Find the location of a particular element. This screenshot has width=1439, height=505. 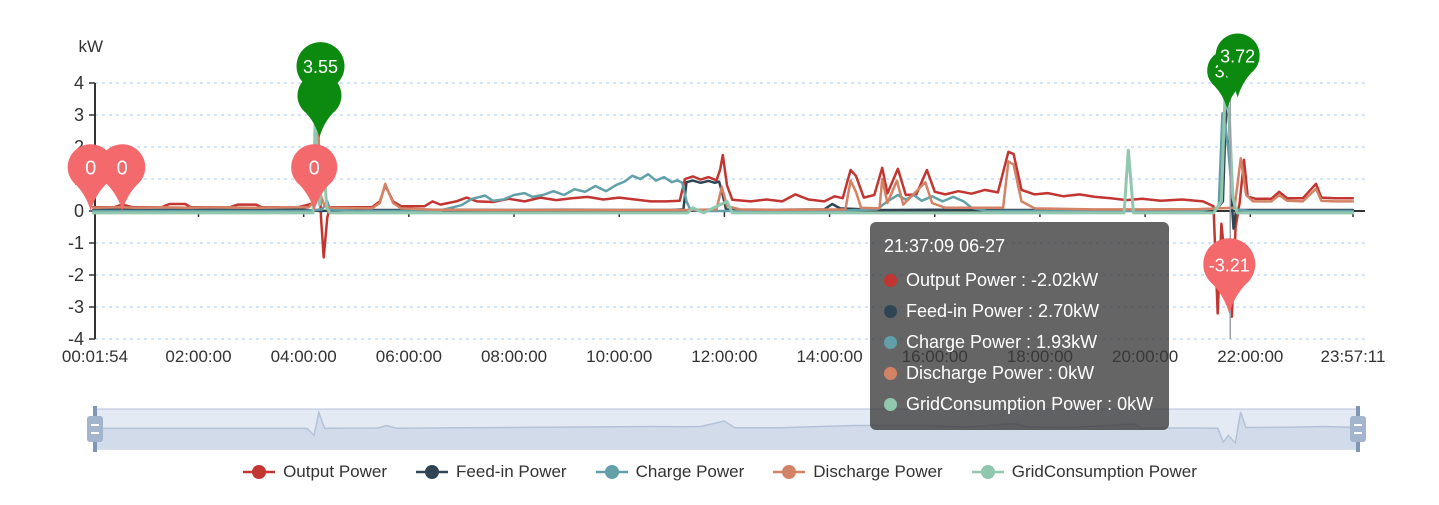

data-zoom-shadow-area is located at coordinates (725, 430).